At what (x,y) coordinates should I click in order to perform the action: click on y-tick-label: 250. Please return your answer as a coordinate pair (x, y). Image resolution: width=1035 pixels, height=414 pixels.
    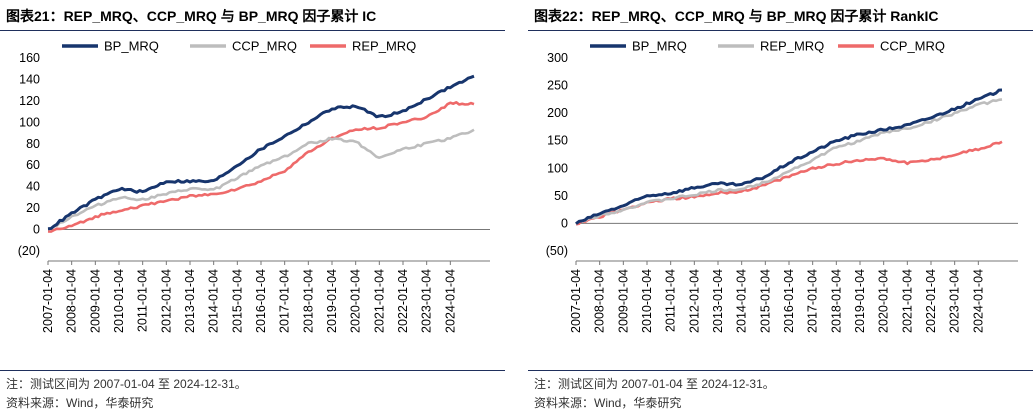
    Looking at the image, I should click on (557, 86).